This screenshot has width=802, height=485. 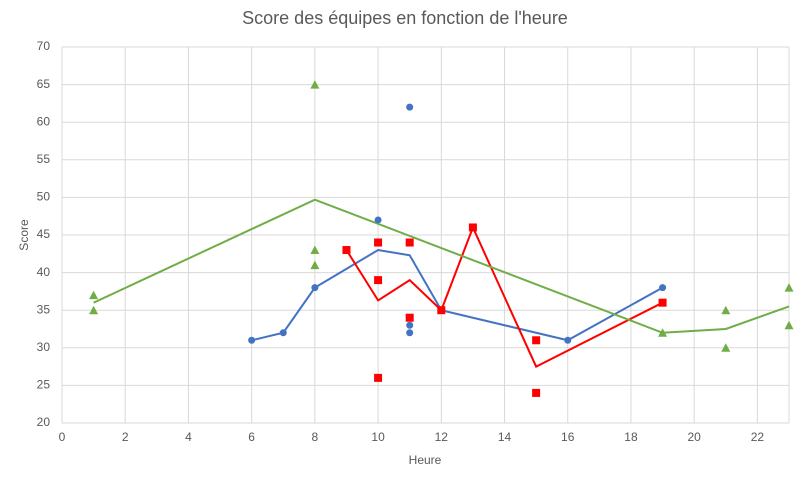 What do you see at coordinates (568, 437) in the screenshot?
I see `x-tick-label: 16` at bounding box center [568, 437].